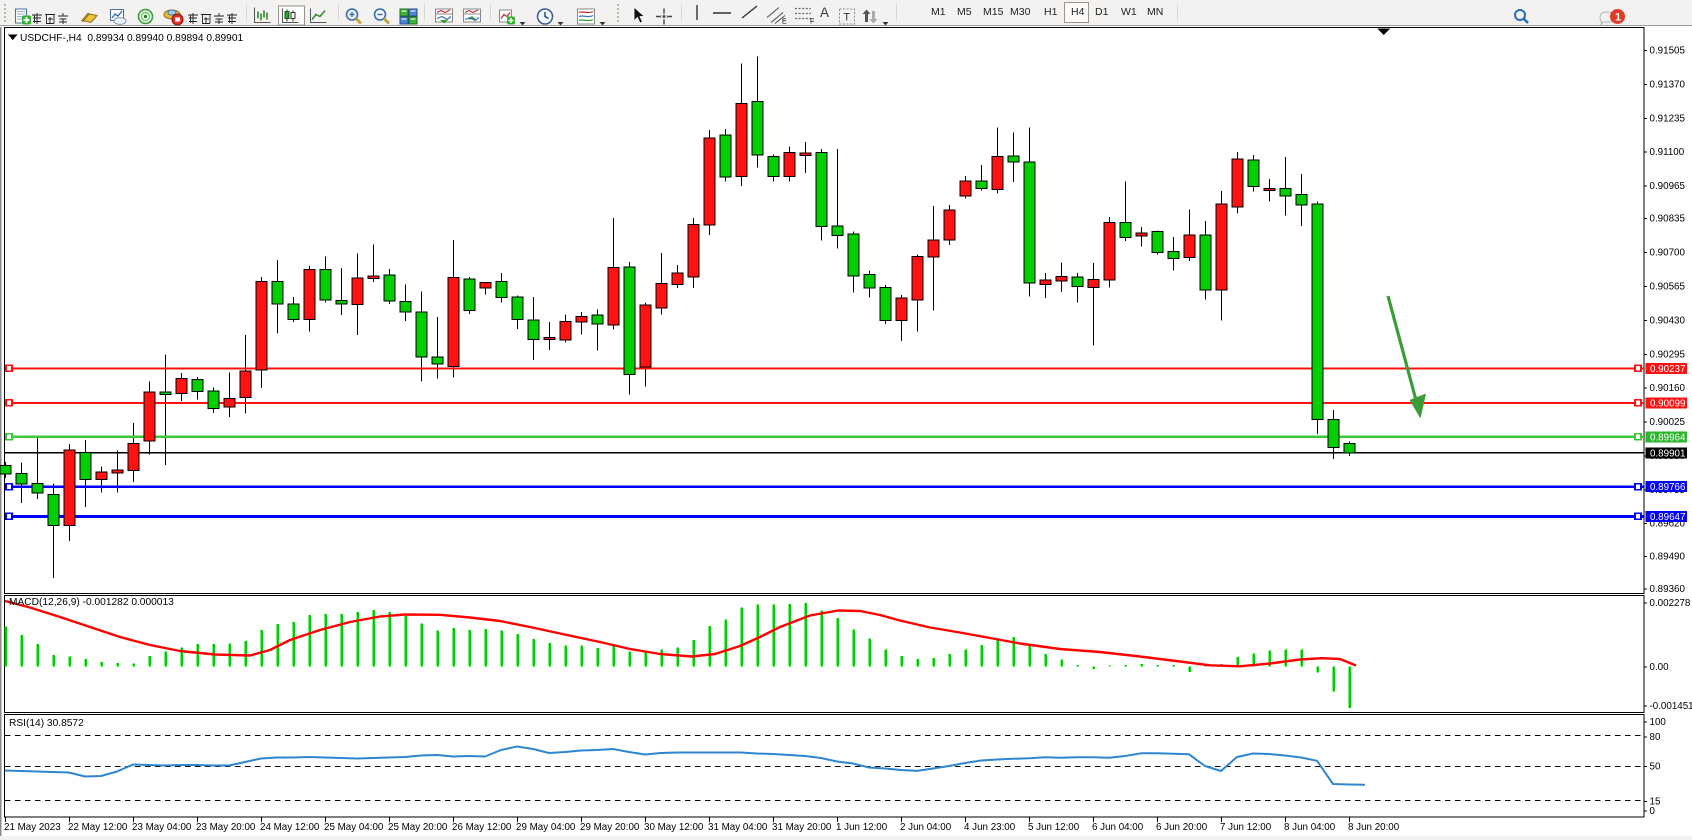 This screenshot has height=840, width=1692. Describe the element at coordinates (1668, 487) in the screenshot. I see `svg-text: 0.89766` at that location.